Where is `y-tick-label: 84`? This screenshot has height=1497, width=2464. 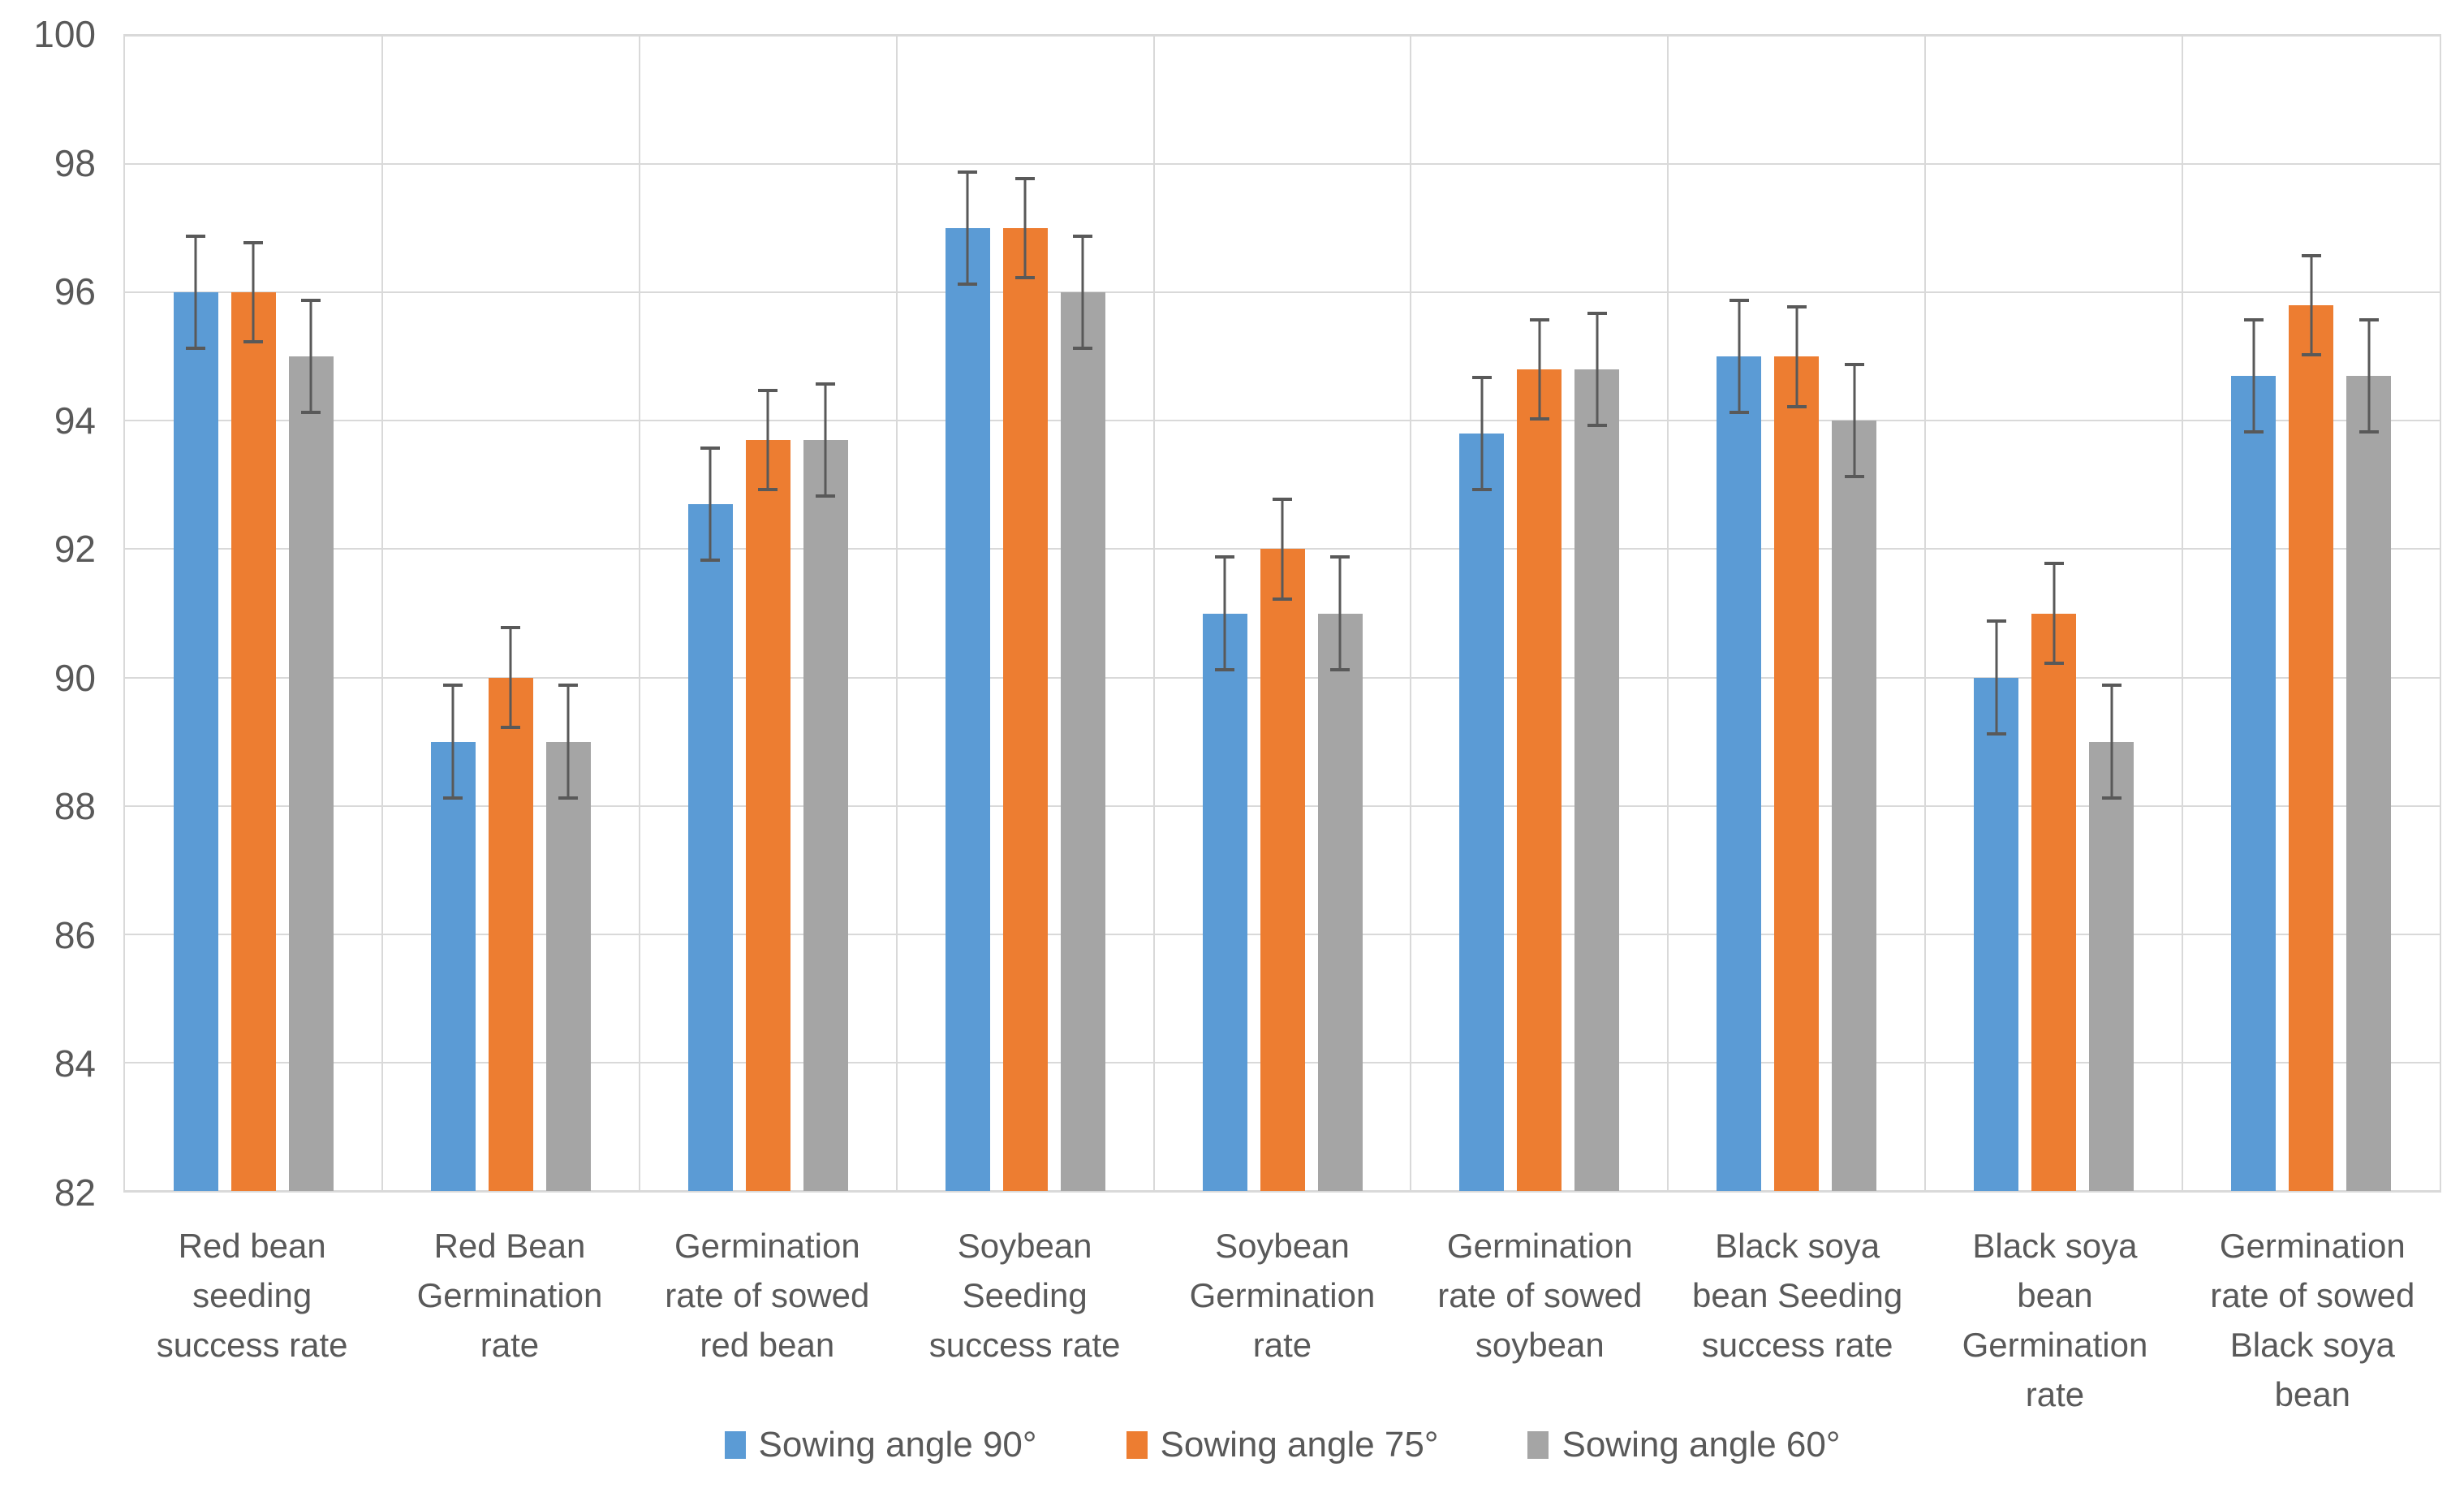
y-tick-label: 84 is located at coordinates (75, 1063).